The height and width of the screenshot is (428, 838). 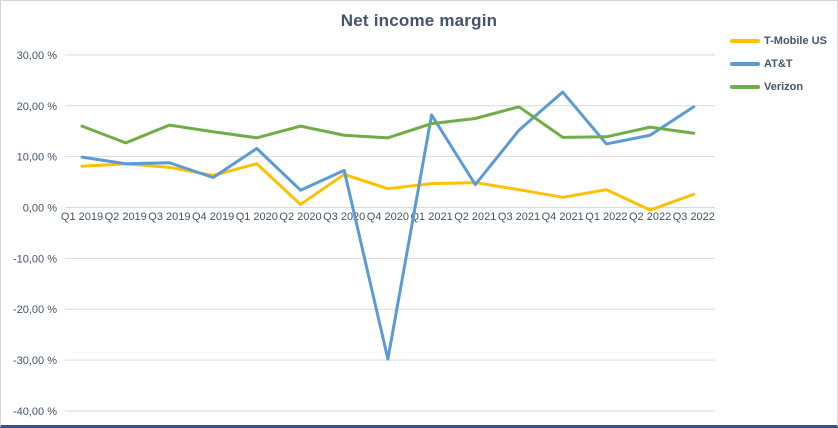 I want to click on x-category-label: Q1 2020, so click(x=257, y=217).